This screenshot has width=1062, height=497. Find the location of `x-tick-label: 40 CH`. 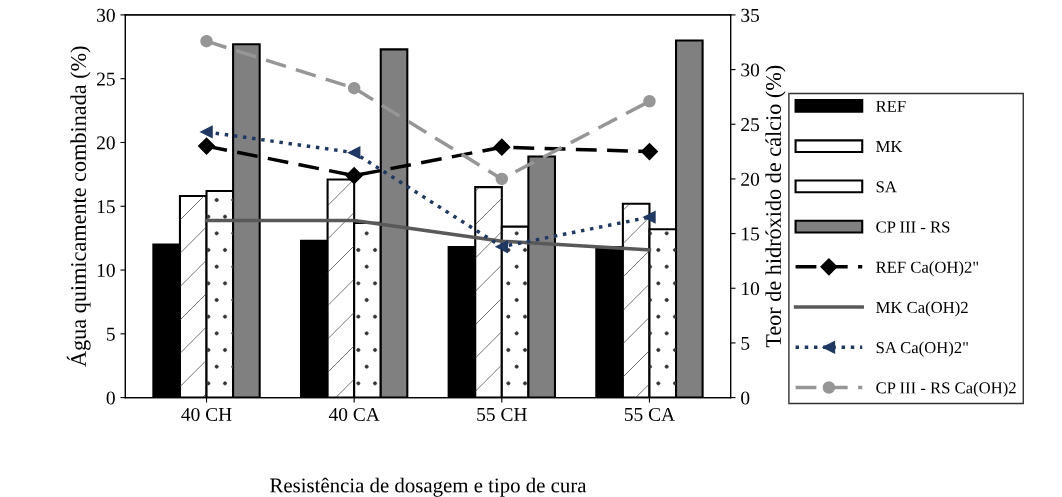

x-tick-label: 40 CH is located at coordinates (206, 414).